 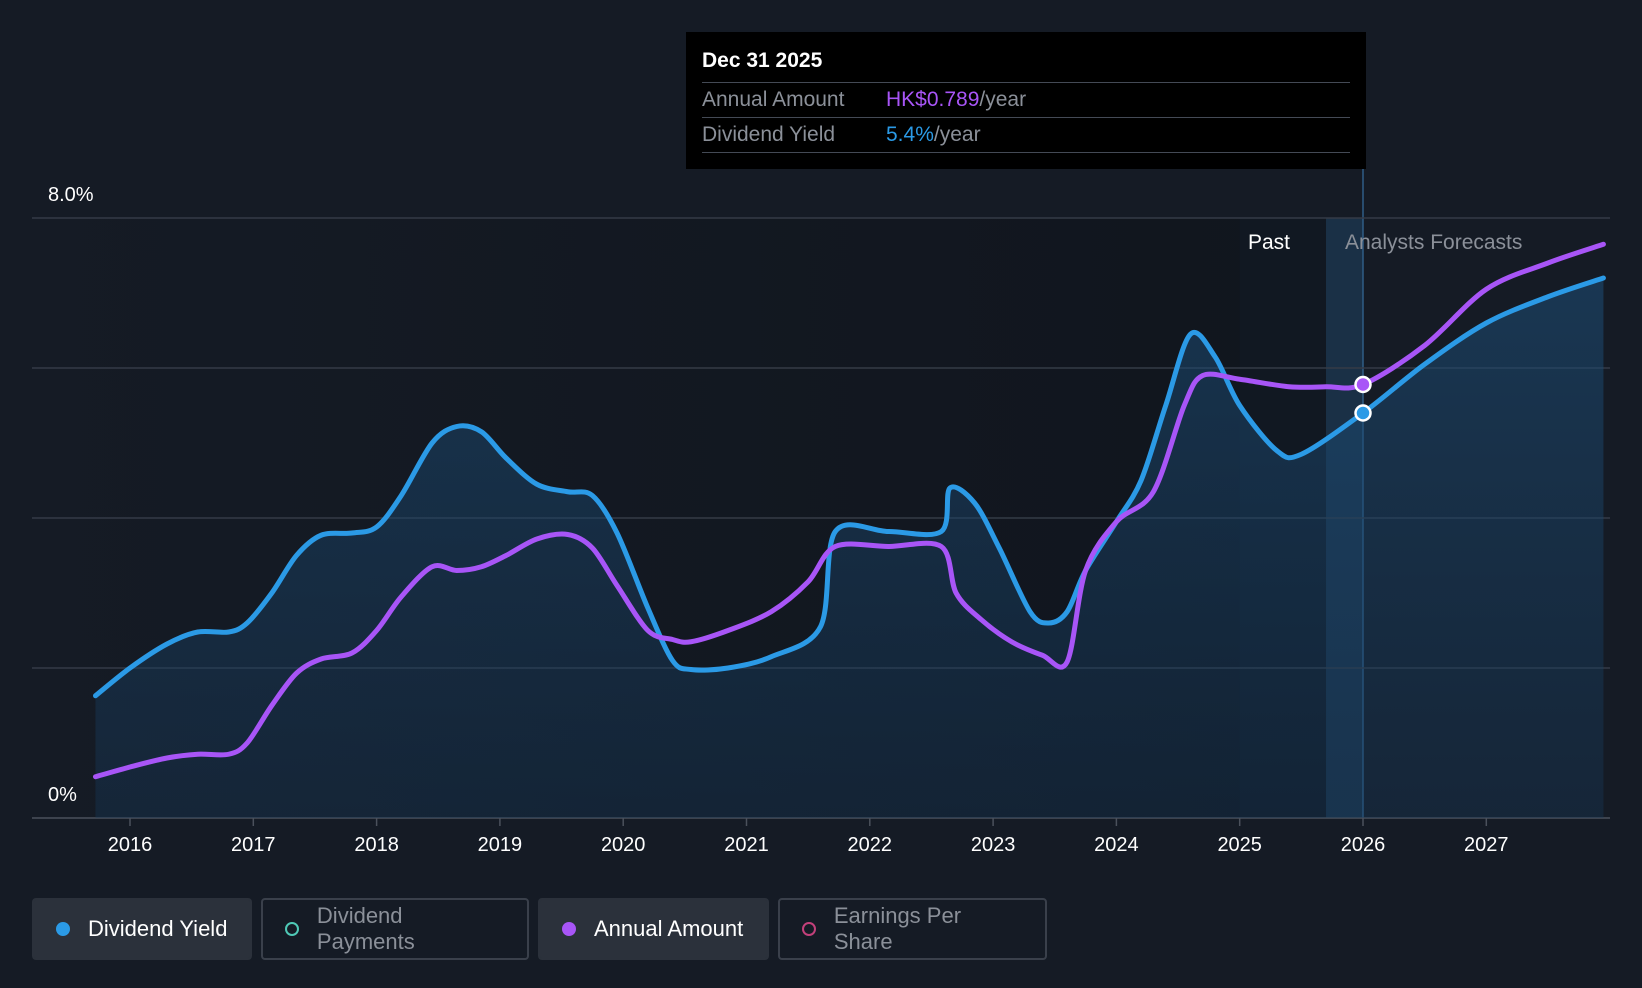 What do you see at coordinates (365, 928) in the screenshot?
I see `legend-label: Dividend Payments` at bounding box center [365, 928].